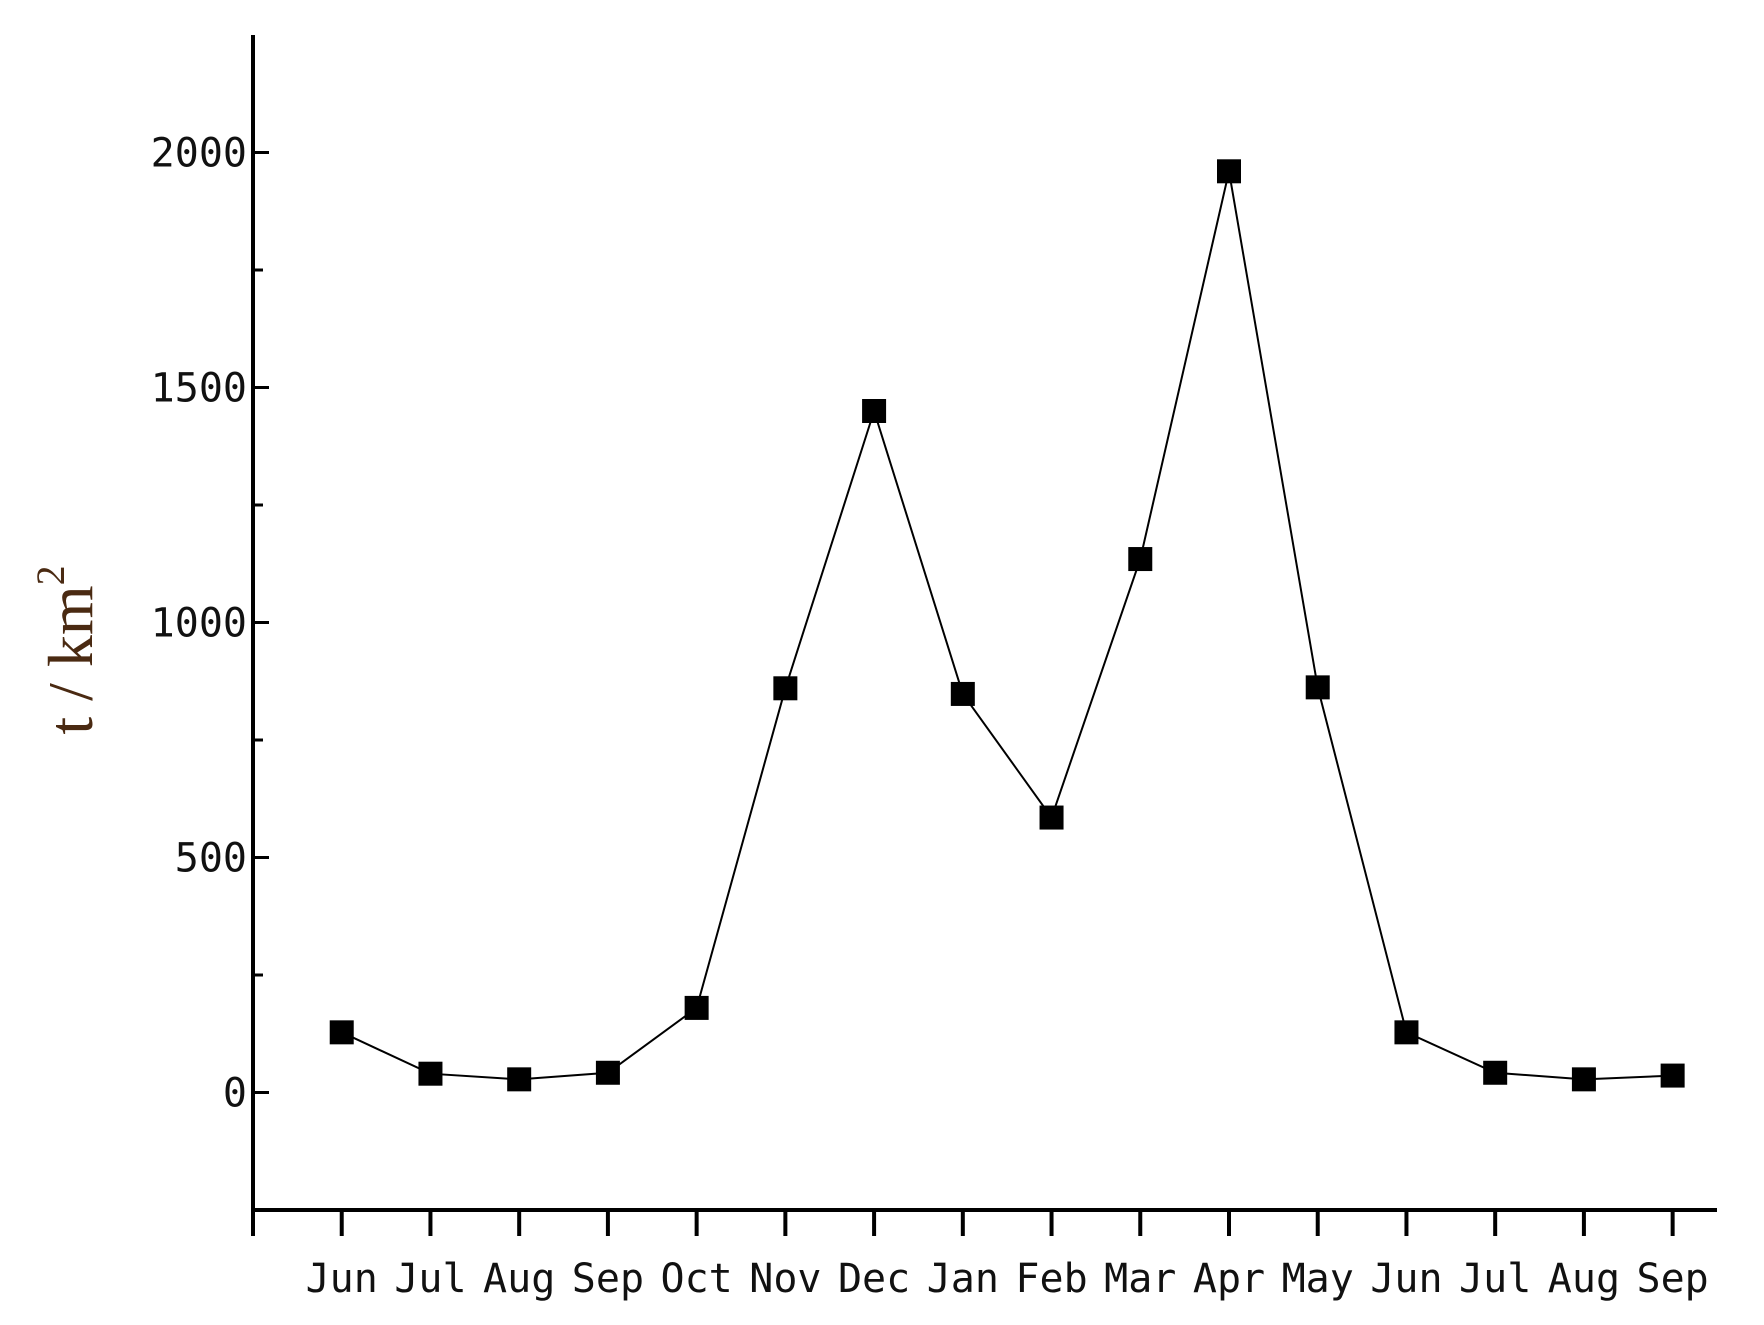  What do you see at coordinates (70, 659) in the screenshot?
I see `y-axis-label-text: t / km` at bounding box center [70, 659].